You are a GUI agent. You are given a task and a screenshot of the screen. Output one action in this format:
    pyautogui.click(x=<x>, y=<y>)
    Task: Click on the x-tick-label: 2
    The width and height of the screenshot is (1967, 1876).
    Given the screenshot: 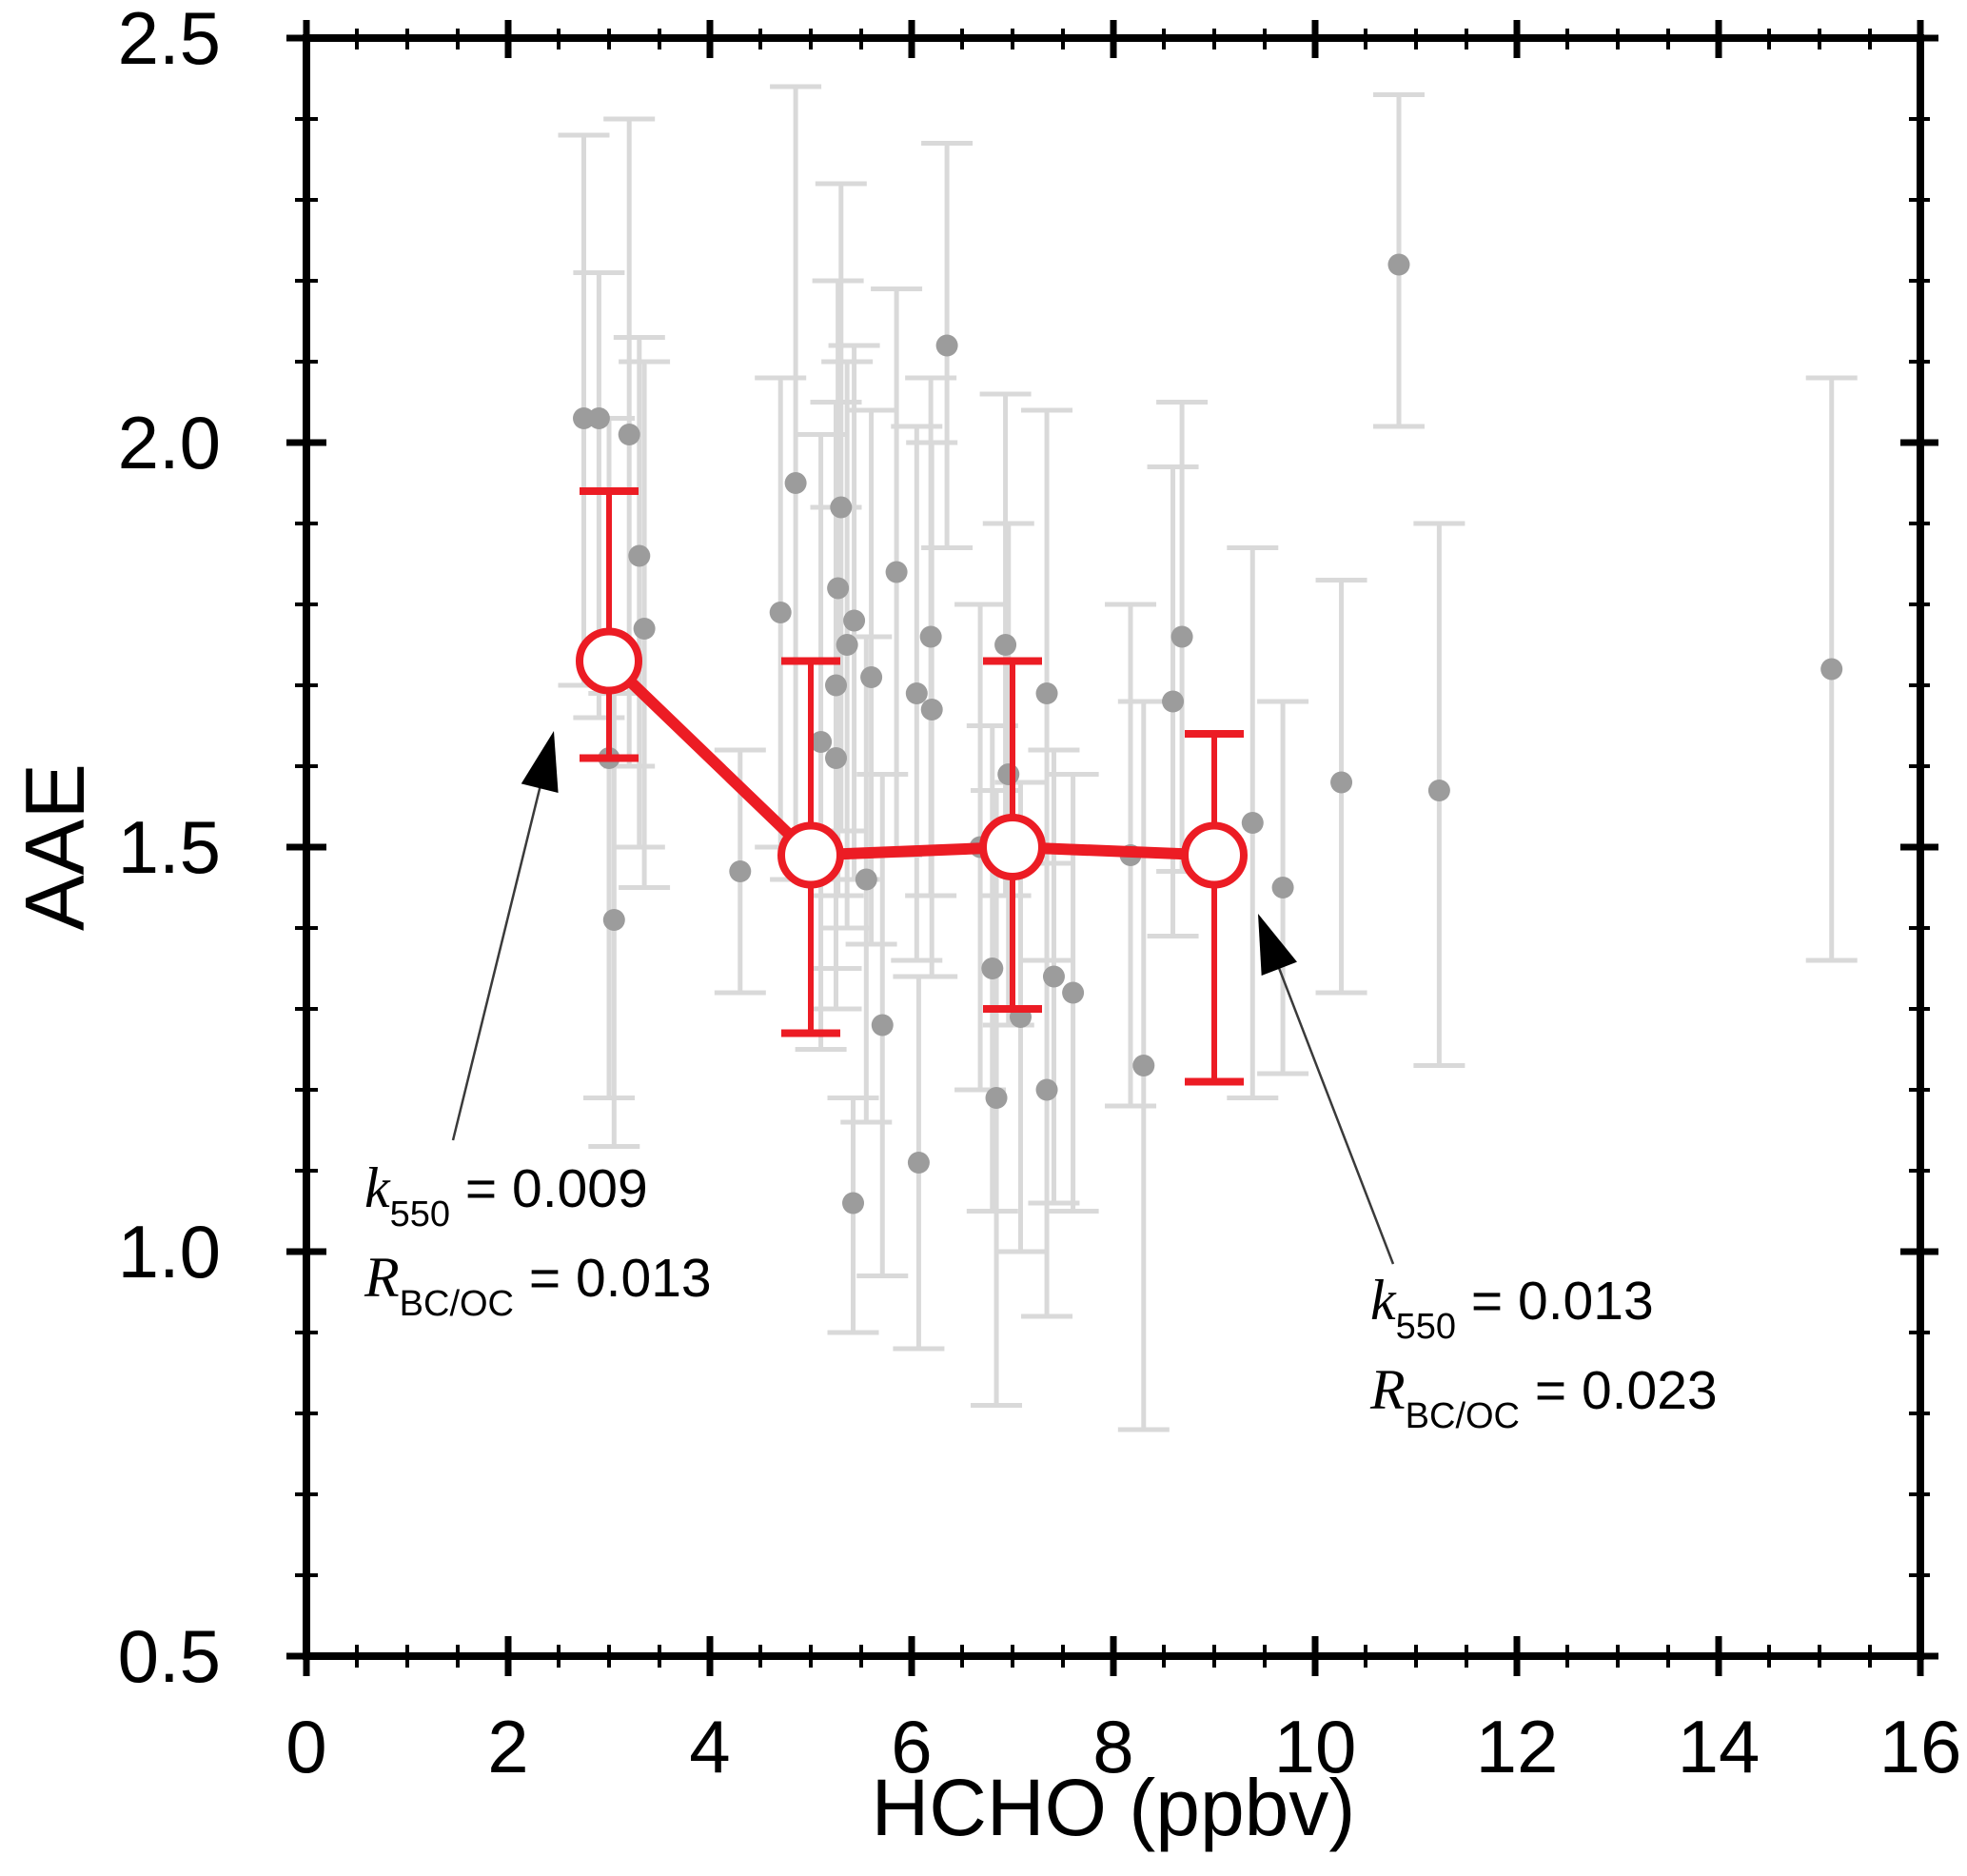 What is the action you would take?
    pyautogui.click(x=507, y=1746)
    